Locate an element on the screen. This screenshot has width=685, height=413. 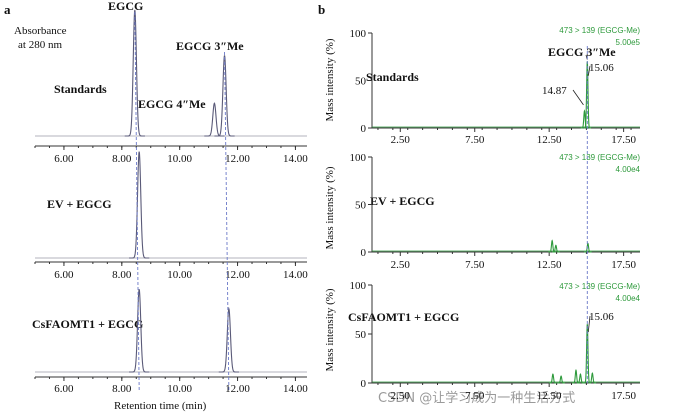
b1-peak-label-1506: 15.06 is located at coordinates (601, 68).